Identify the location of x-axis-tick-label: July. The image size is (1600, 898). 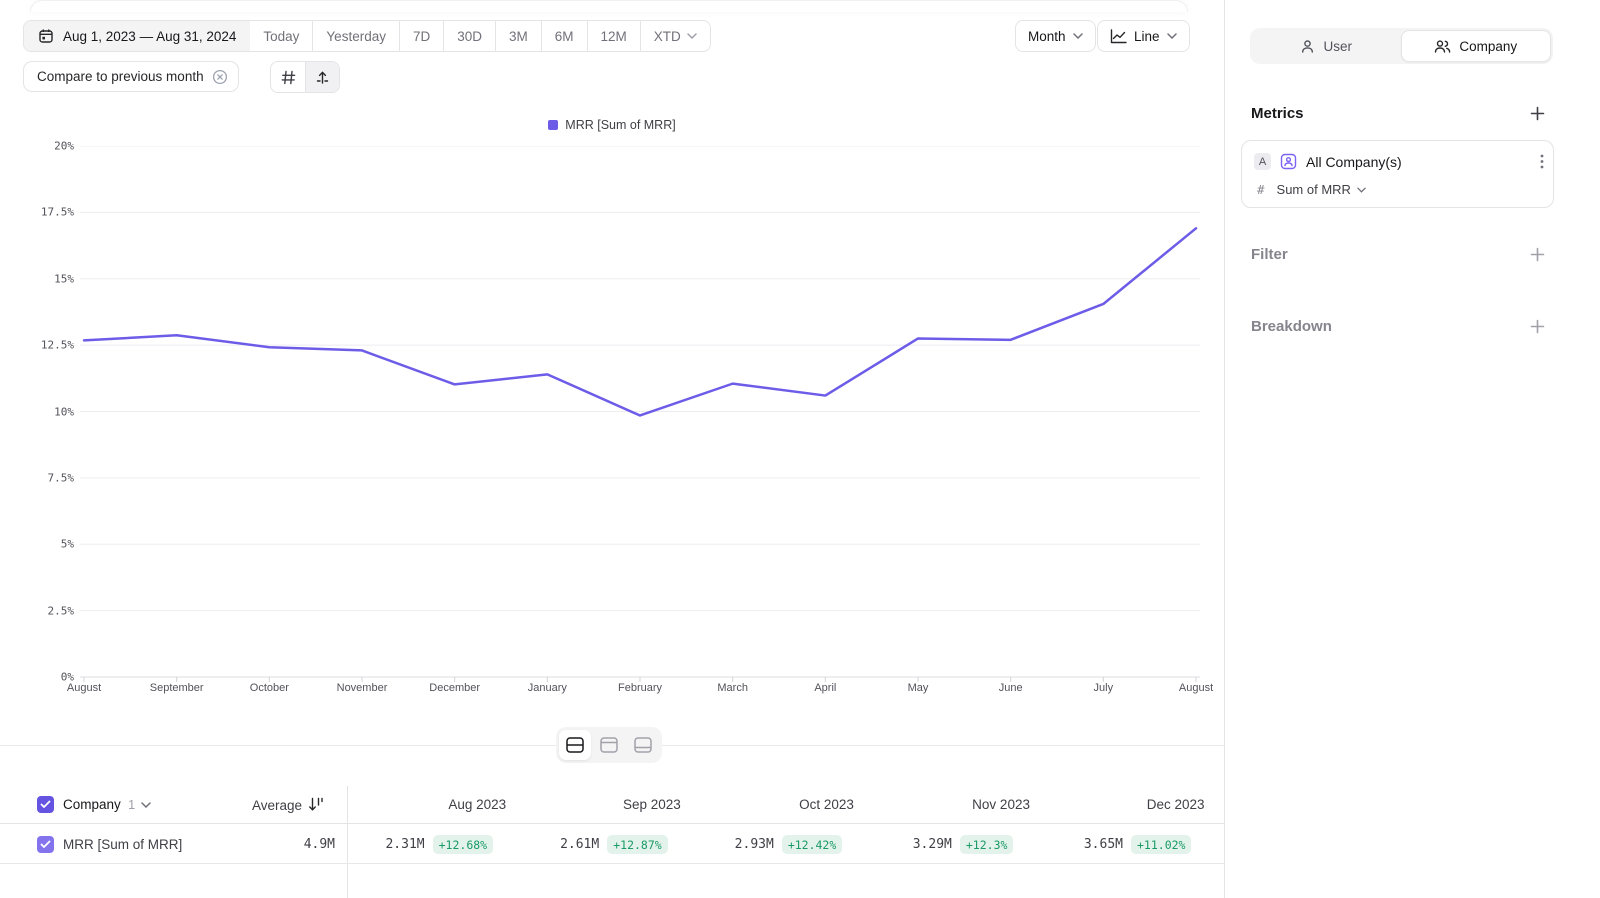
(1103, 688).